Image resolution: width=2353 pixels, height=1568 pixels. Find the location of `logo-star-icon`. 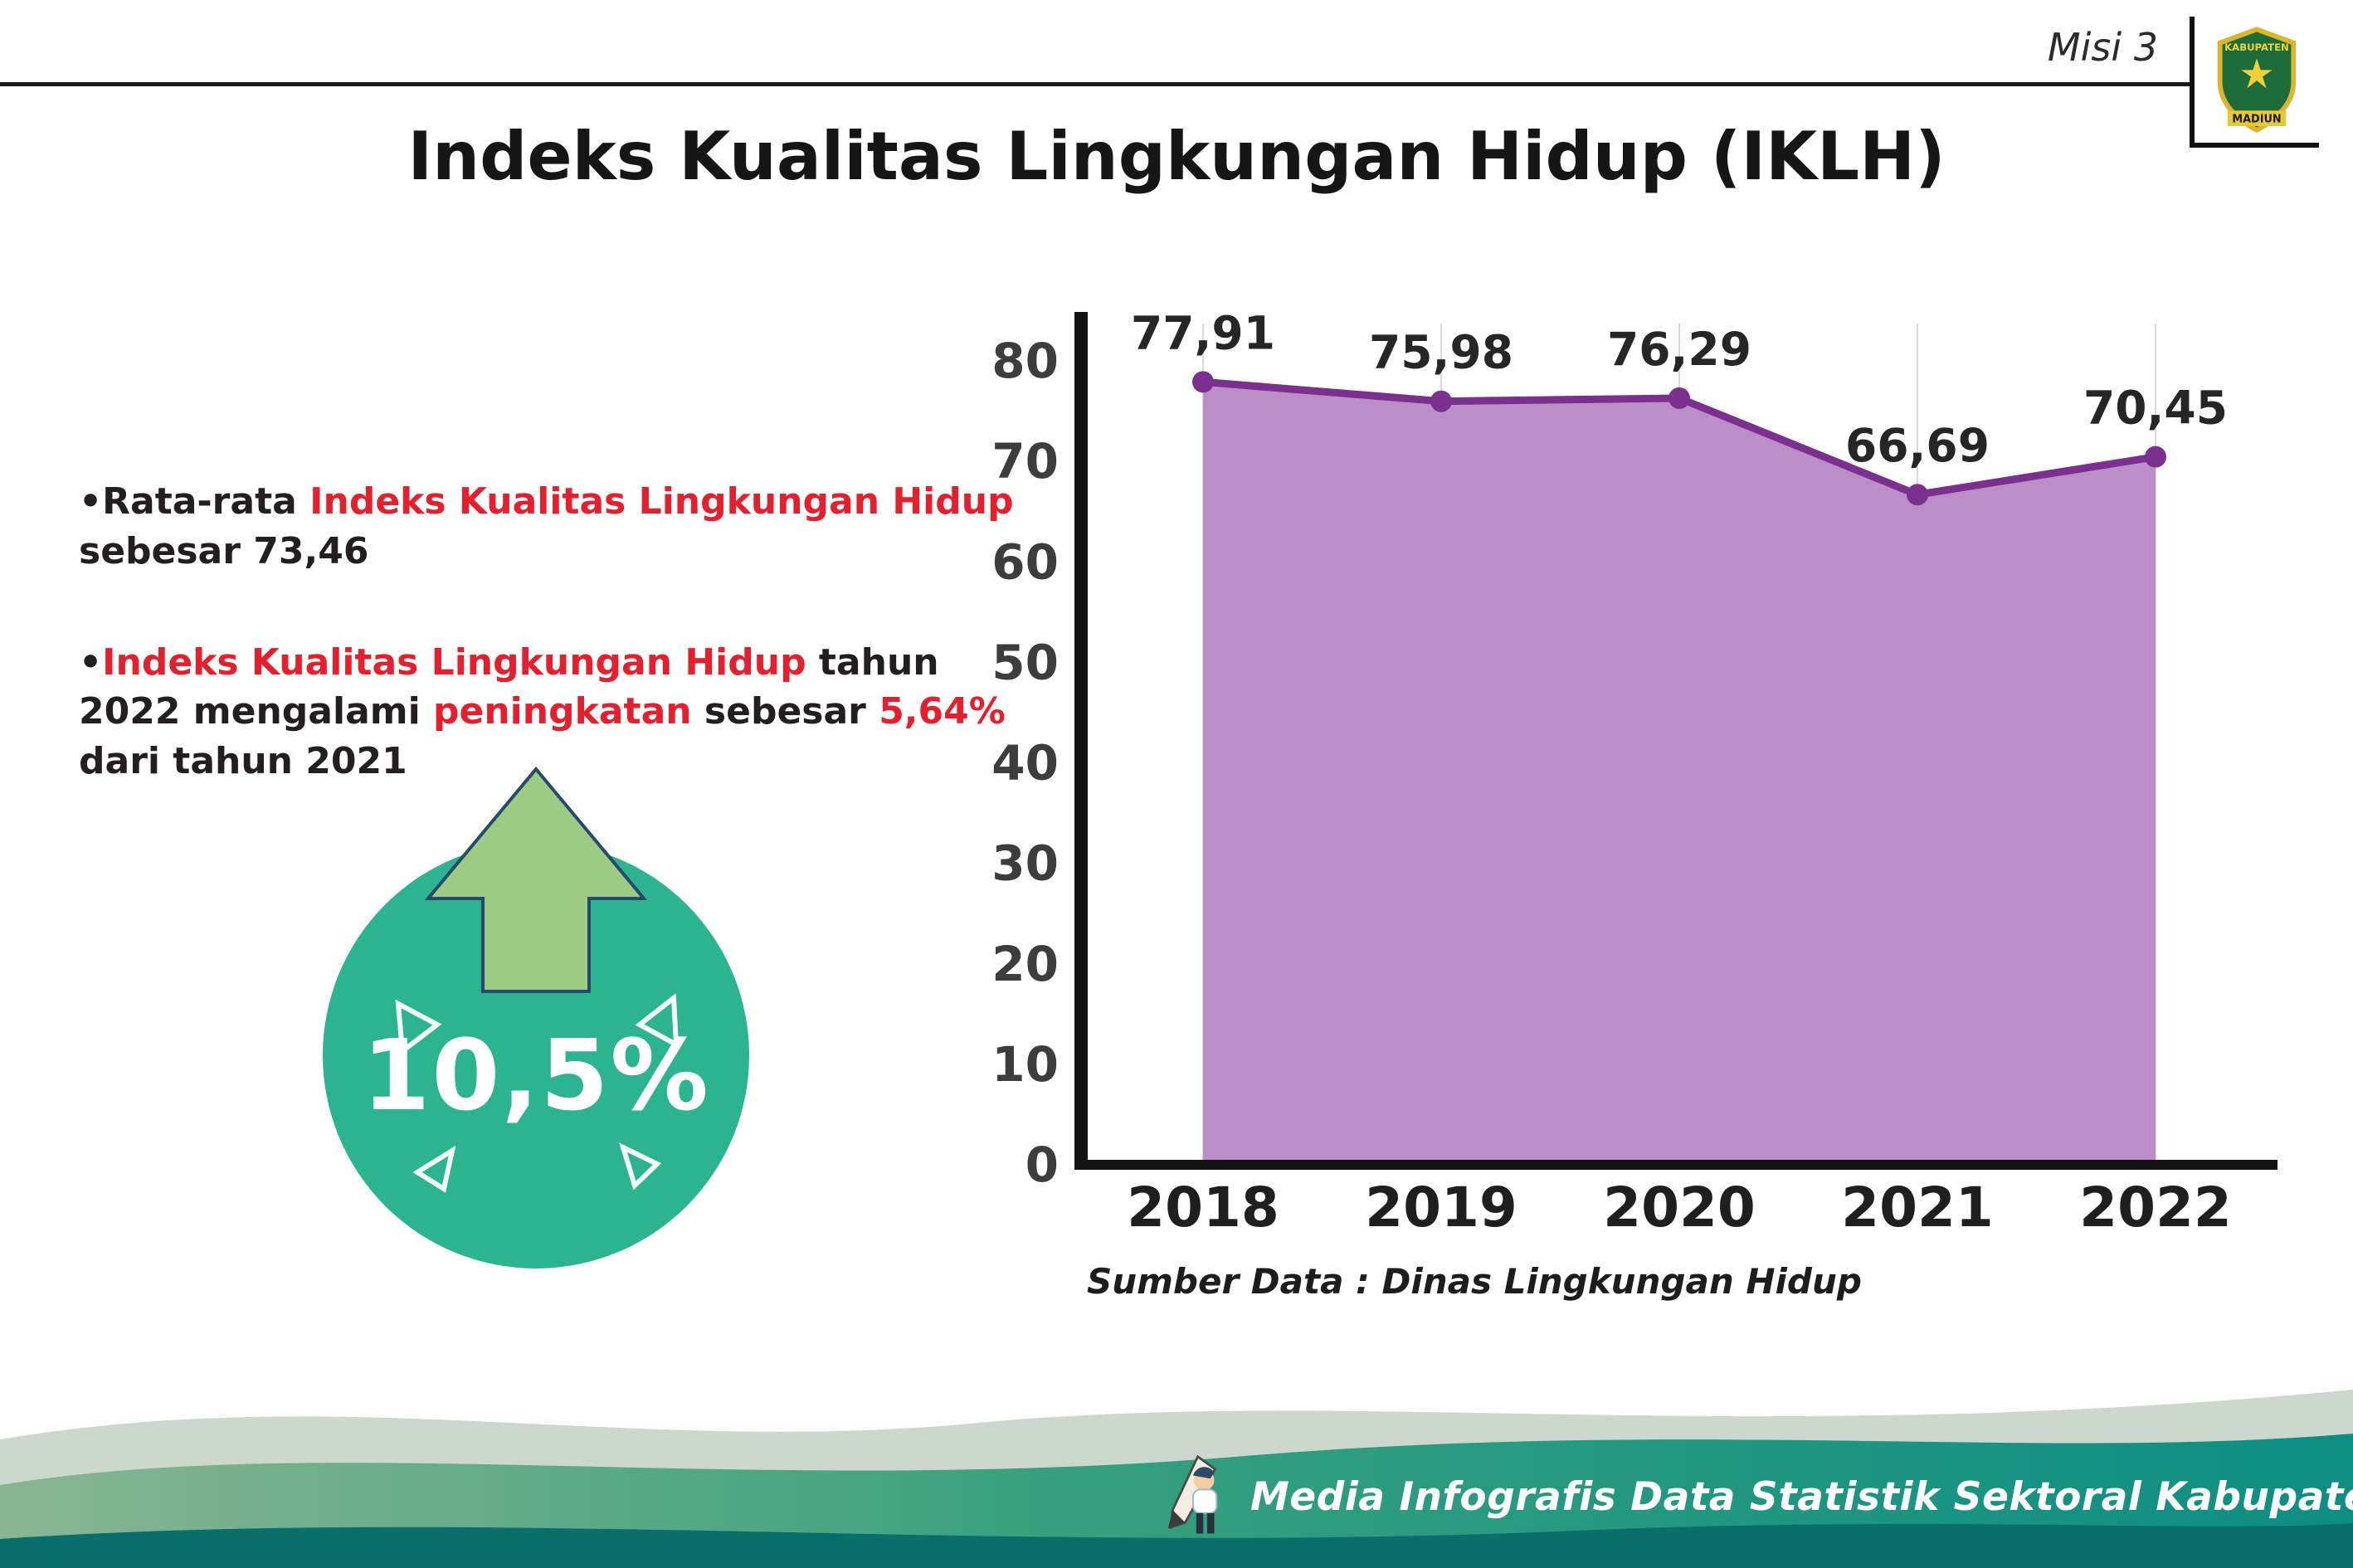

logo-star-icon is located at coordinates (2257, 73).